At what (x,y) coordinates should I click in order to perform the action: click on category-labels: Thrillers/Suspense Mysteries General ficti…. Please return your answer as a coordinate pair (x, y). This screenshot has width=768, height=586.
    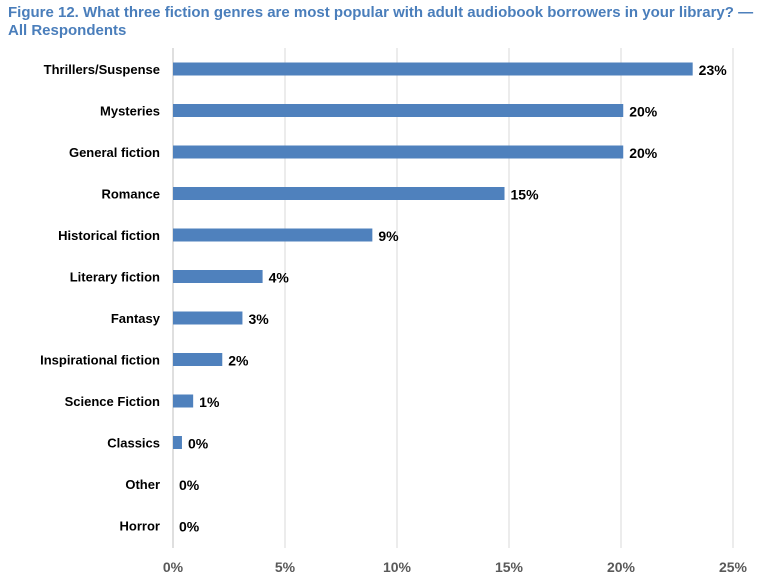
    Looking at the image, I should click on (100, 298).